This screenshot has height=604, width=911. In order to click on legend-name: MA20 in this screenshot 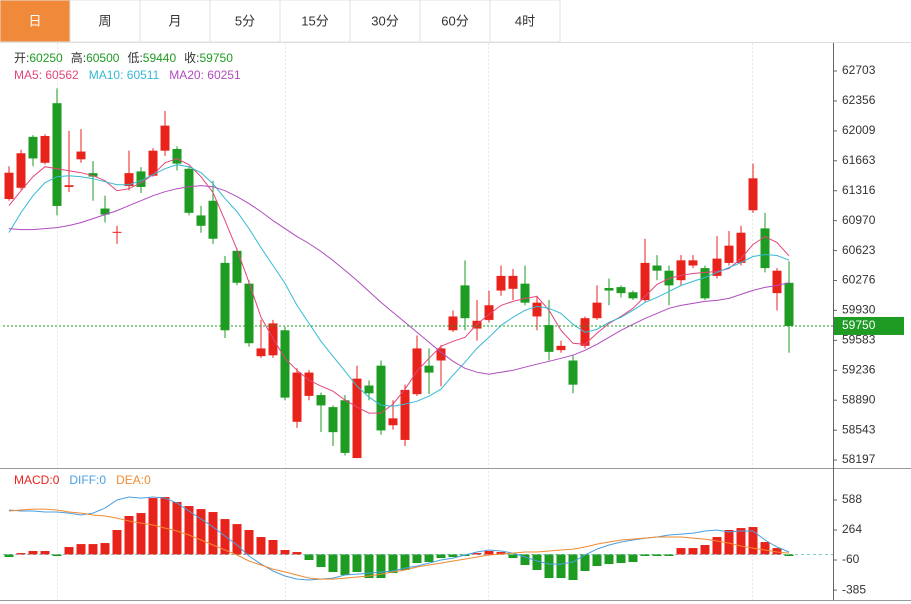, I will do `click(185, 75)`.